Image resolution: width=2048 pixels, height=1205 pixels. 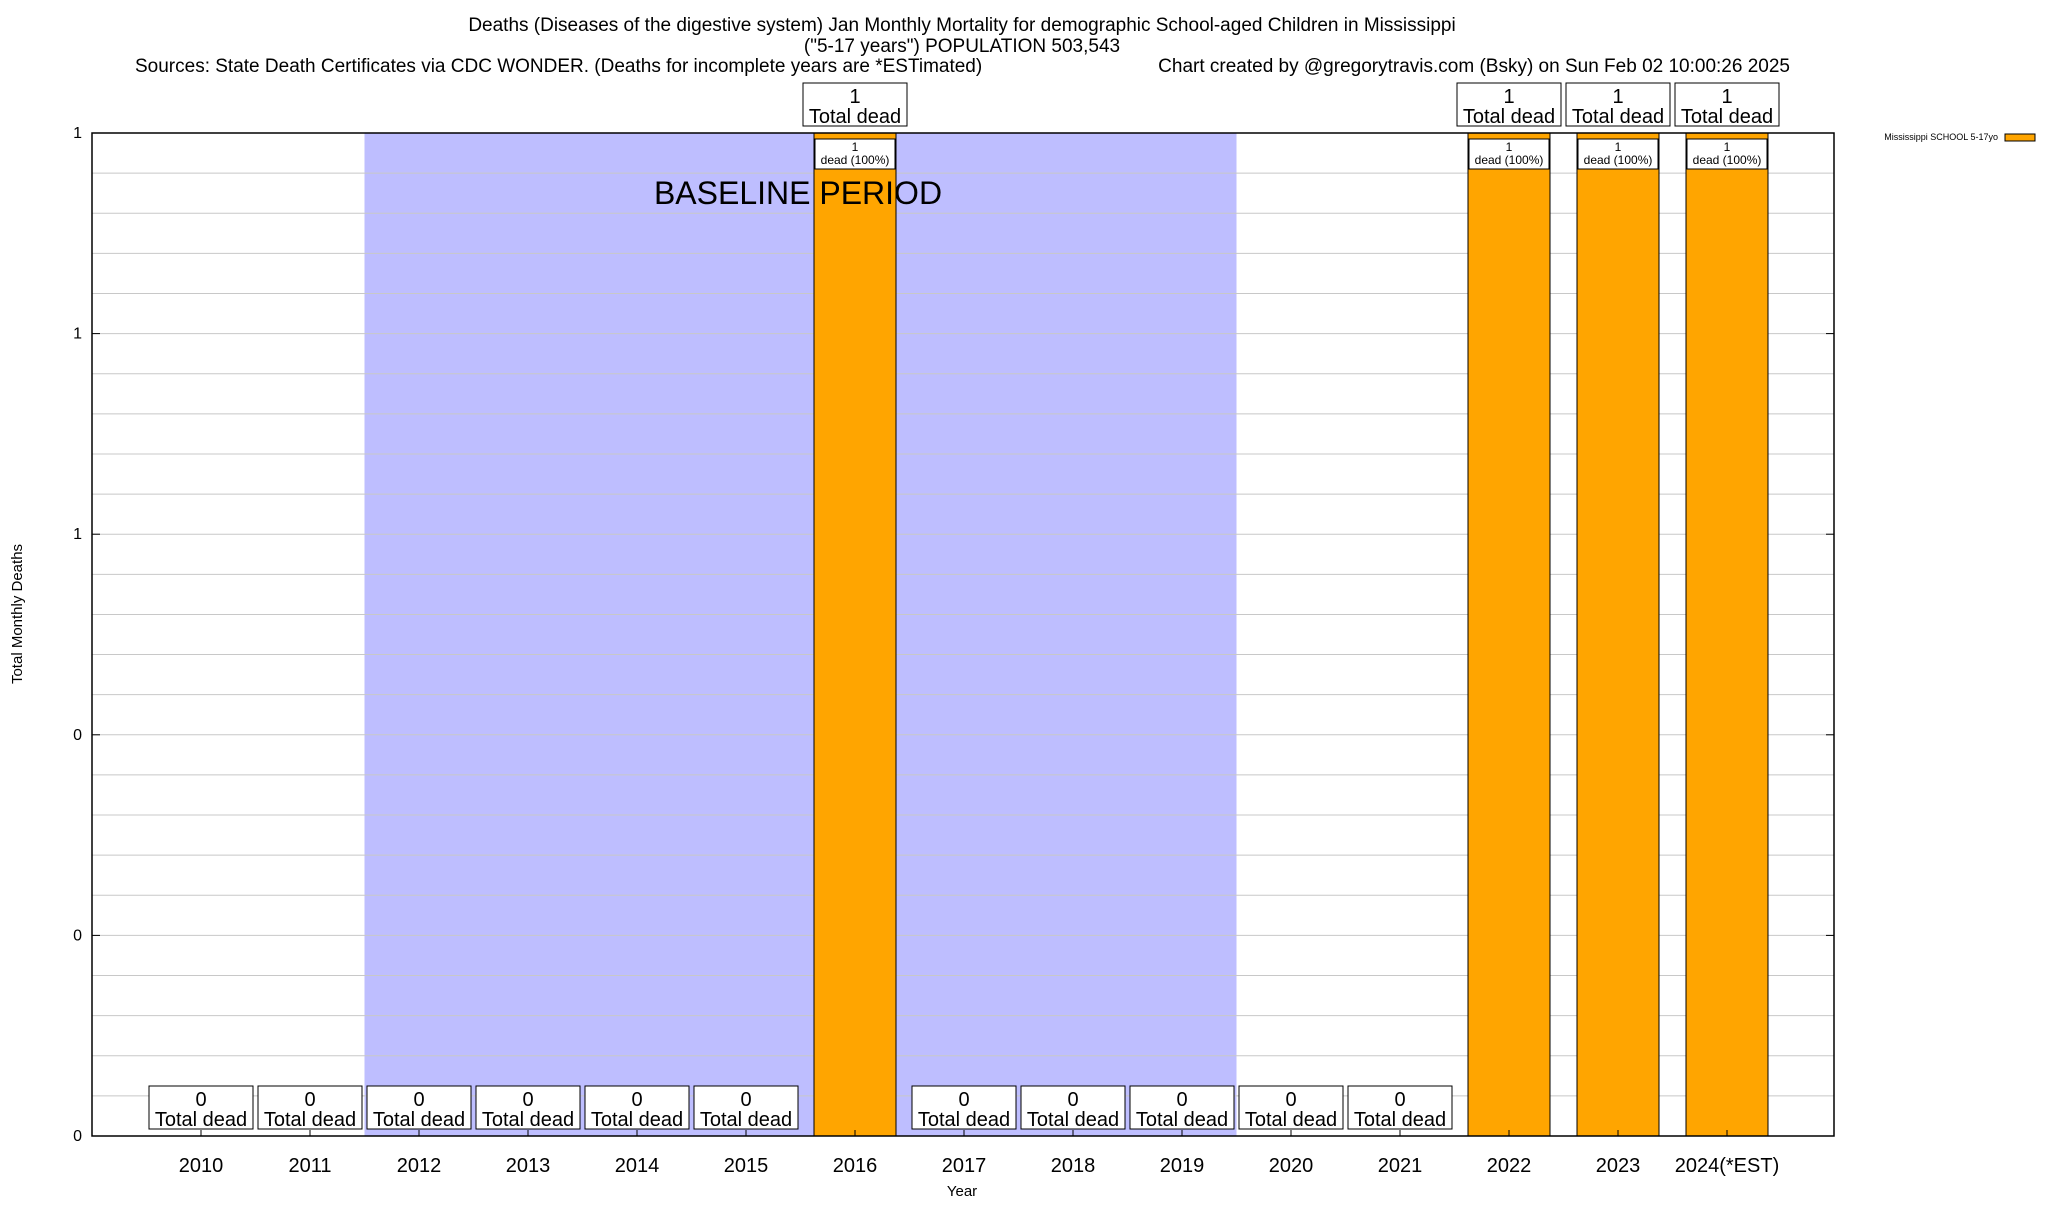 I want to click on x-tick-label: 2019, so click(x=1182, y=1166).